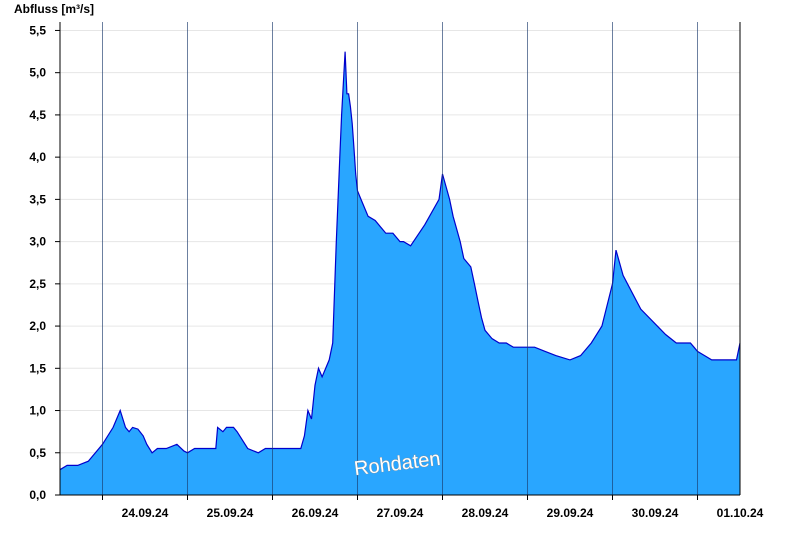 Image resolution: width=800 pixels, height=550 pixels. Describe the element at coordinates (37, 411) in the screenshot. I see `y-tick-label: 1,0` at that location.